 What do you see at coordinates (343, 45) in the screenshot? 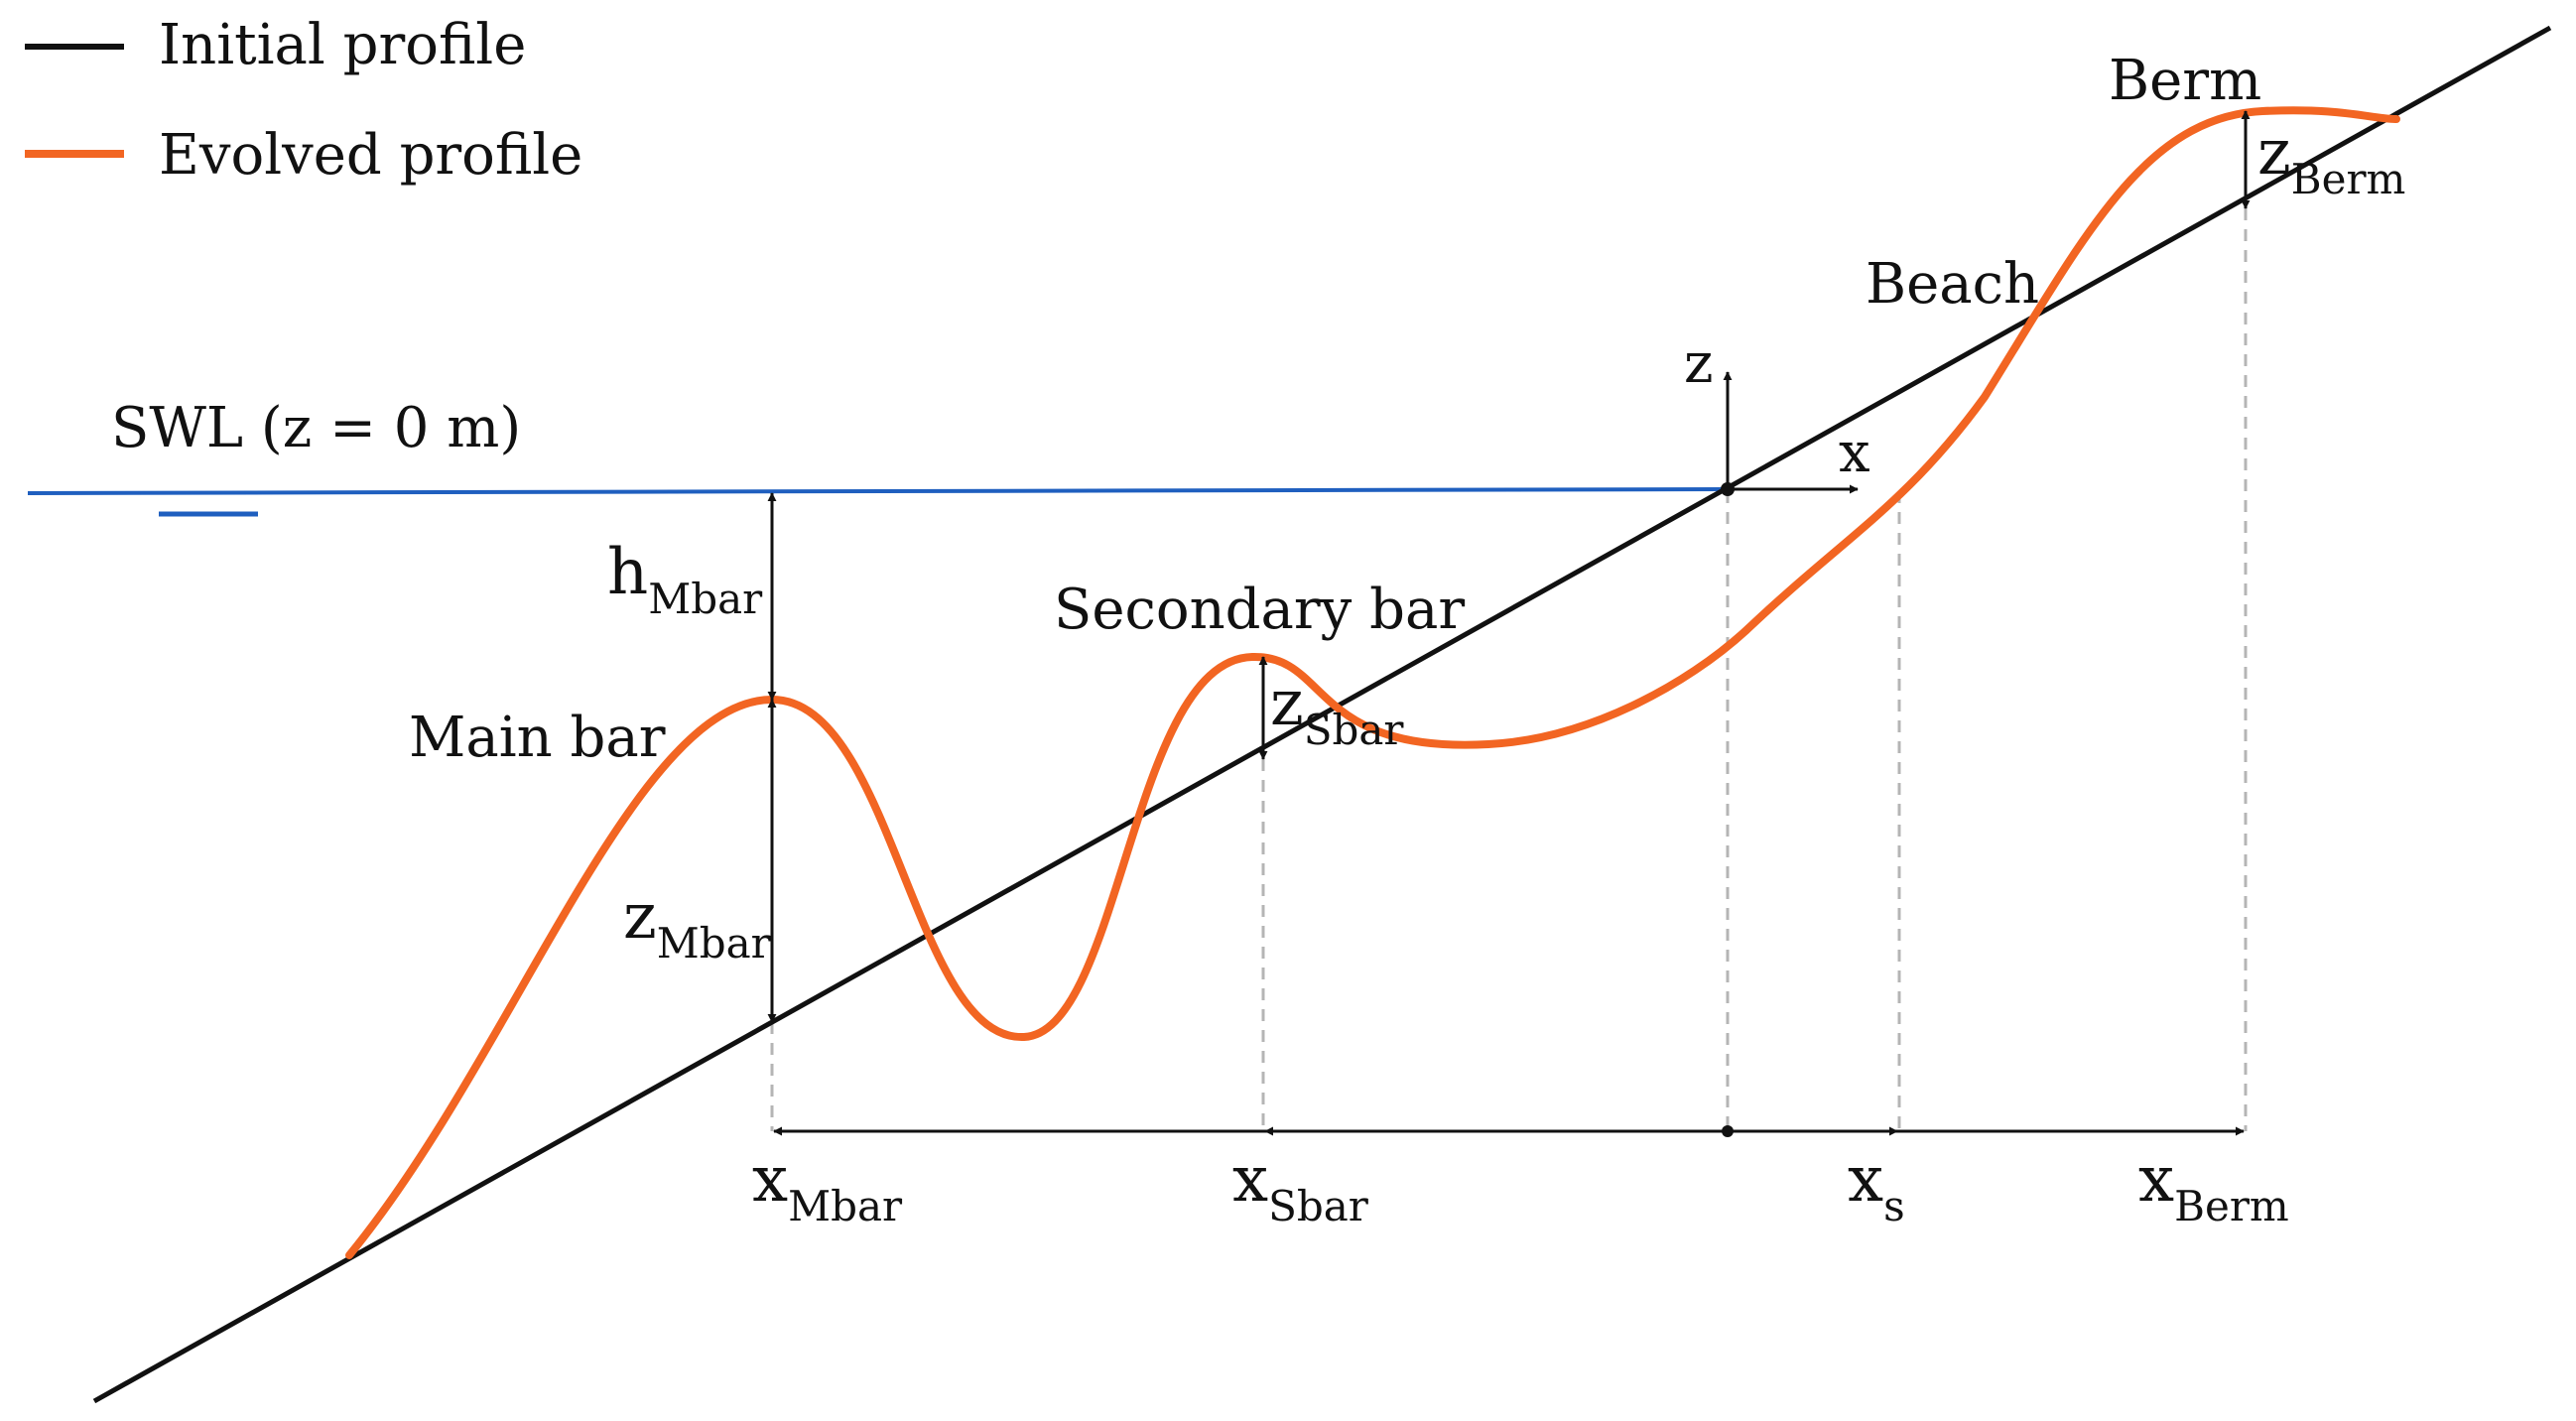
I see `legend-initial-label: Initial profile` at bounding box center [343, 45].